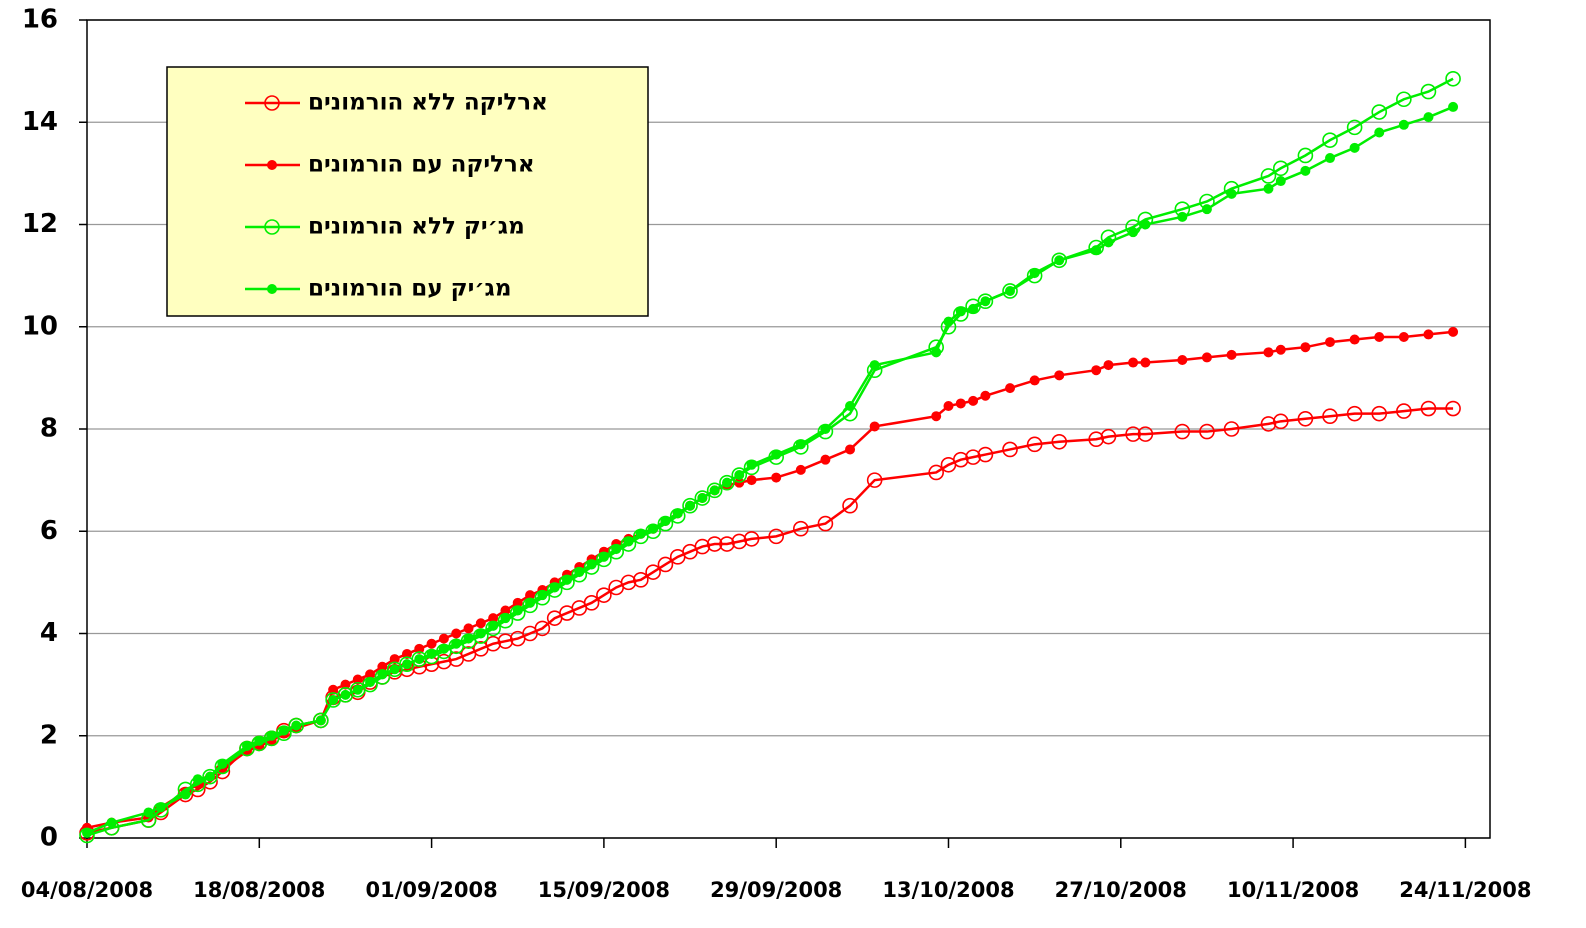 The image size is (1586, 928). I want to click on x-tick-label: 04/08/2008, so click(87, 890).